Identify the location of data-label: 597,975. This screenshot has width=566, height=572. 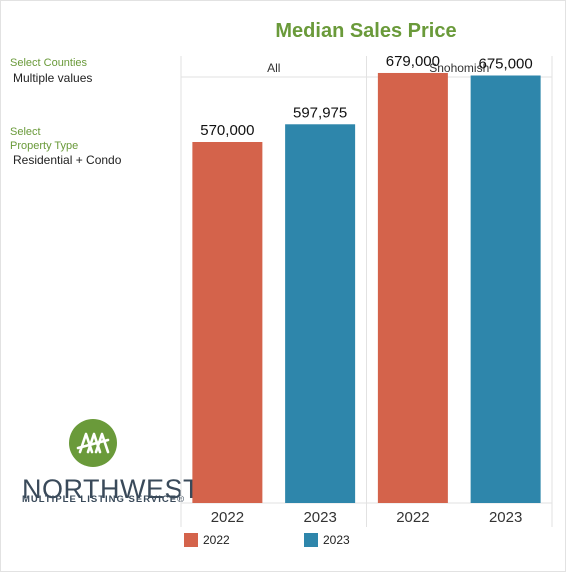
(320, 112).